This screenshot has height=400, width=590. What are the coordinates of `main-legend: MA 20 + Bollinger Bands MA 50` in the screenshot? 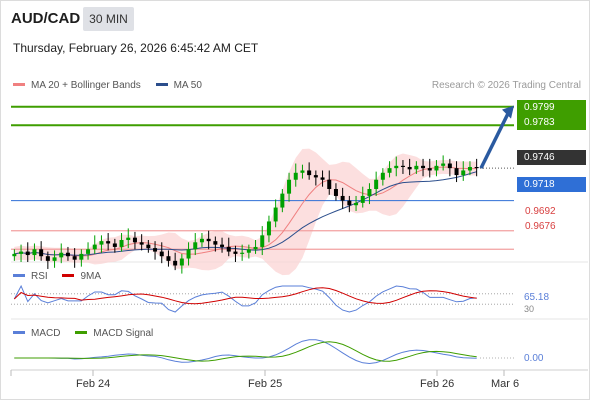 It's located at (113, 86).